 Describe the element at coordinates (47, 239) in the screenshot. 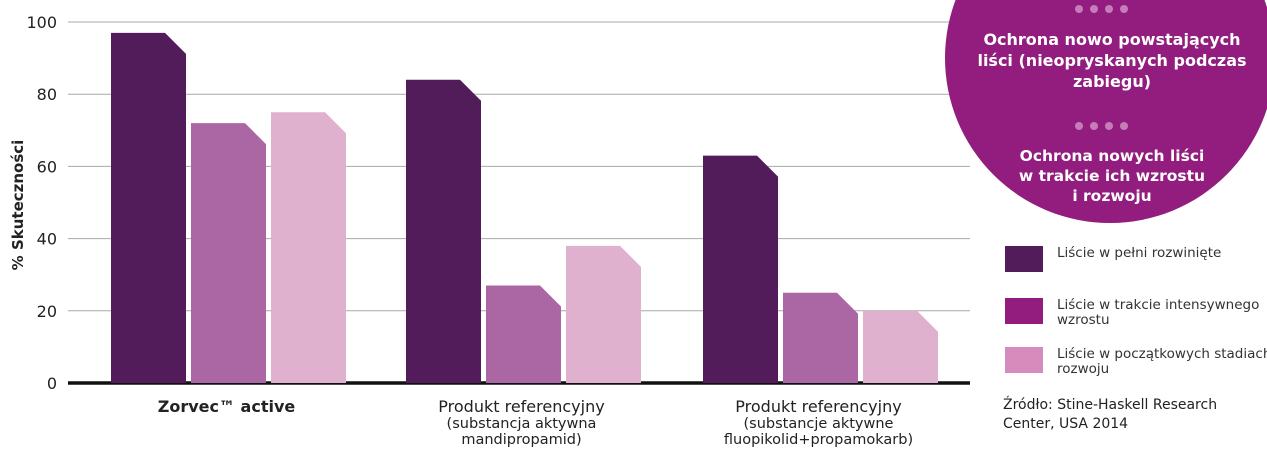

I see `y-tick-label: 40` at that location.